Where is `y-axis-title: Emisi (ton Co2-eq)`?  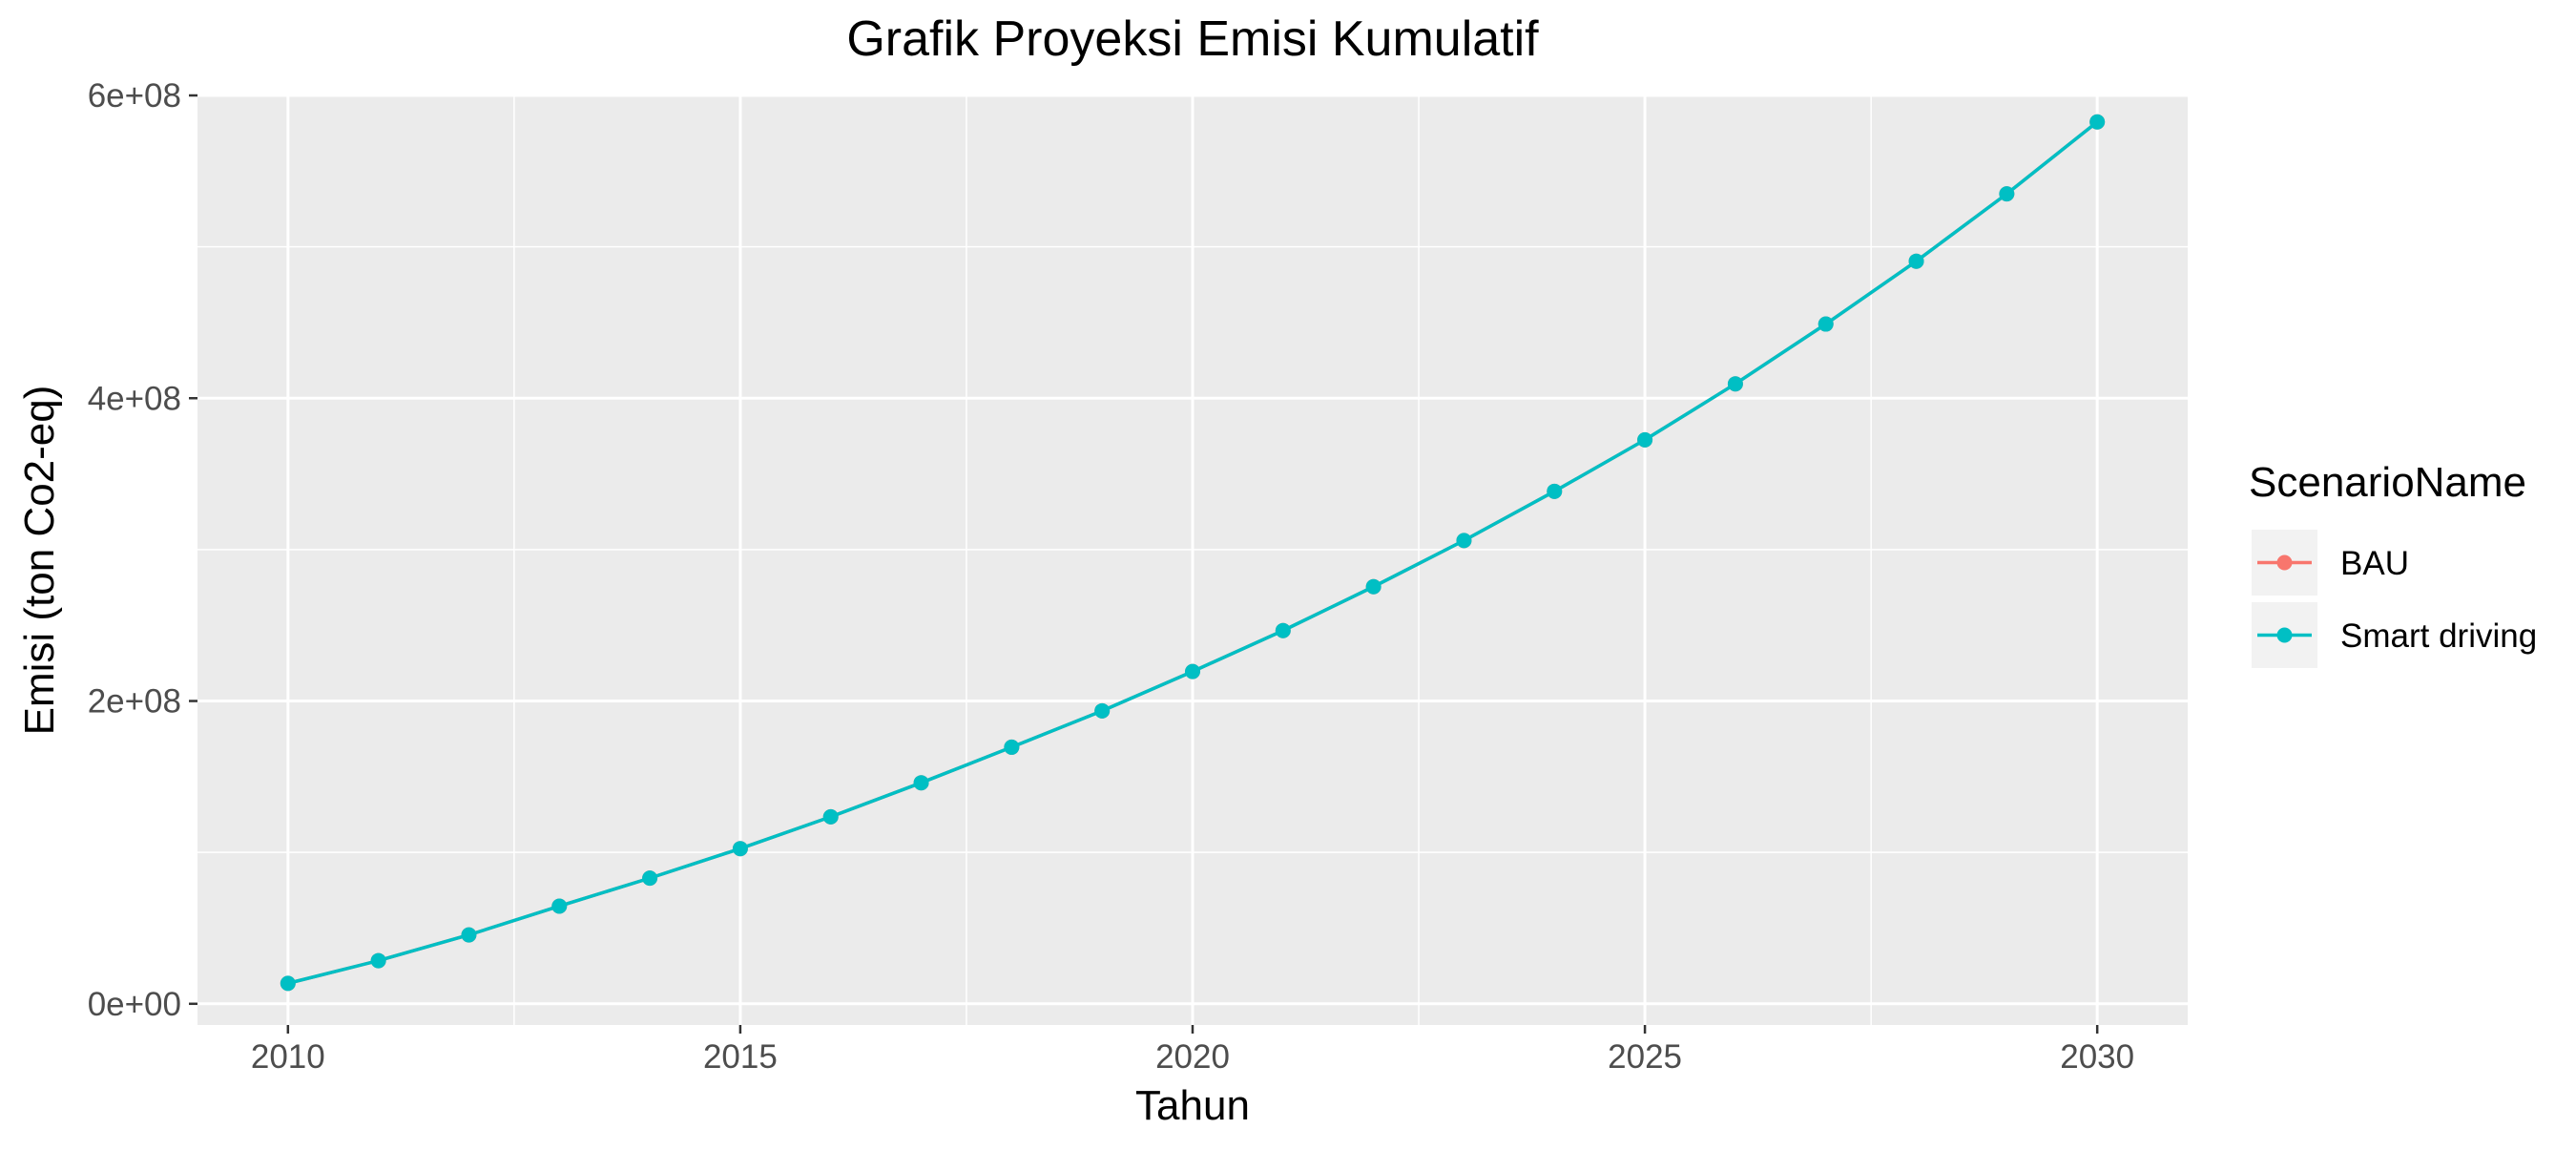
y-axis-title: Emisi (ton Co2-eq) is located at coordinates (39, 561).